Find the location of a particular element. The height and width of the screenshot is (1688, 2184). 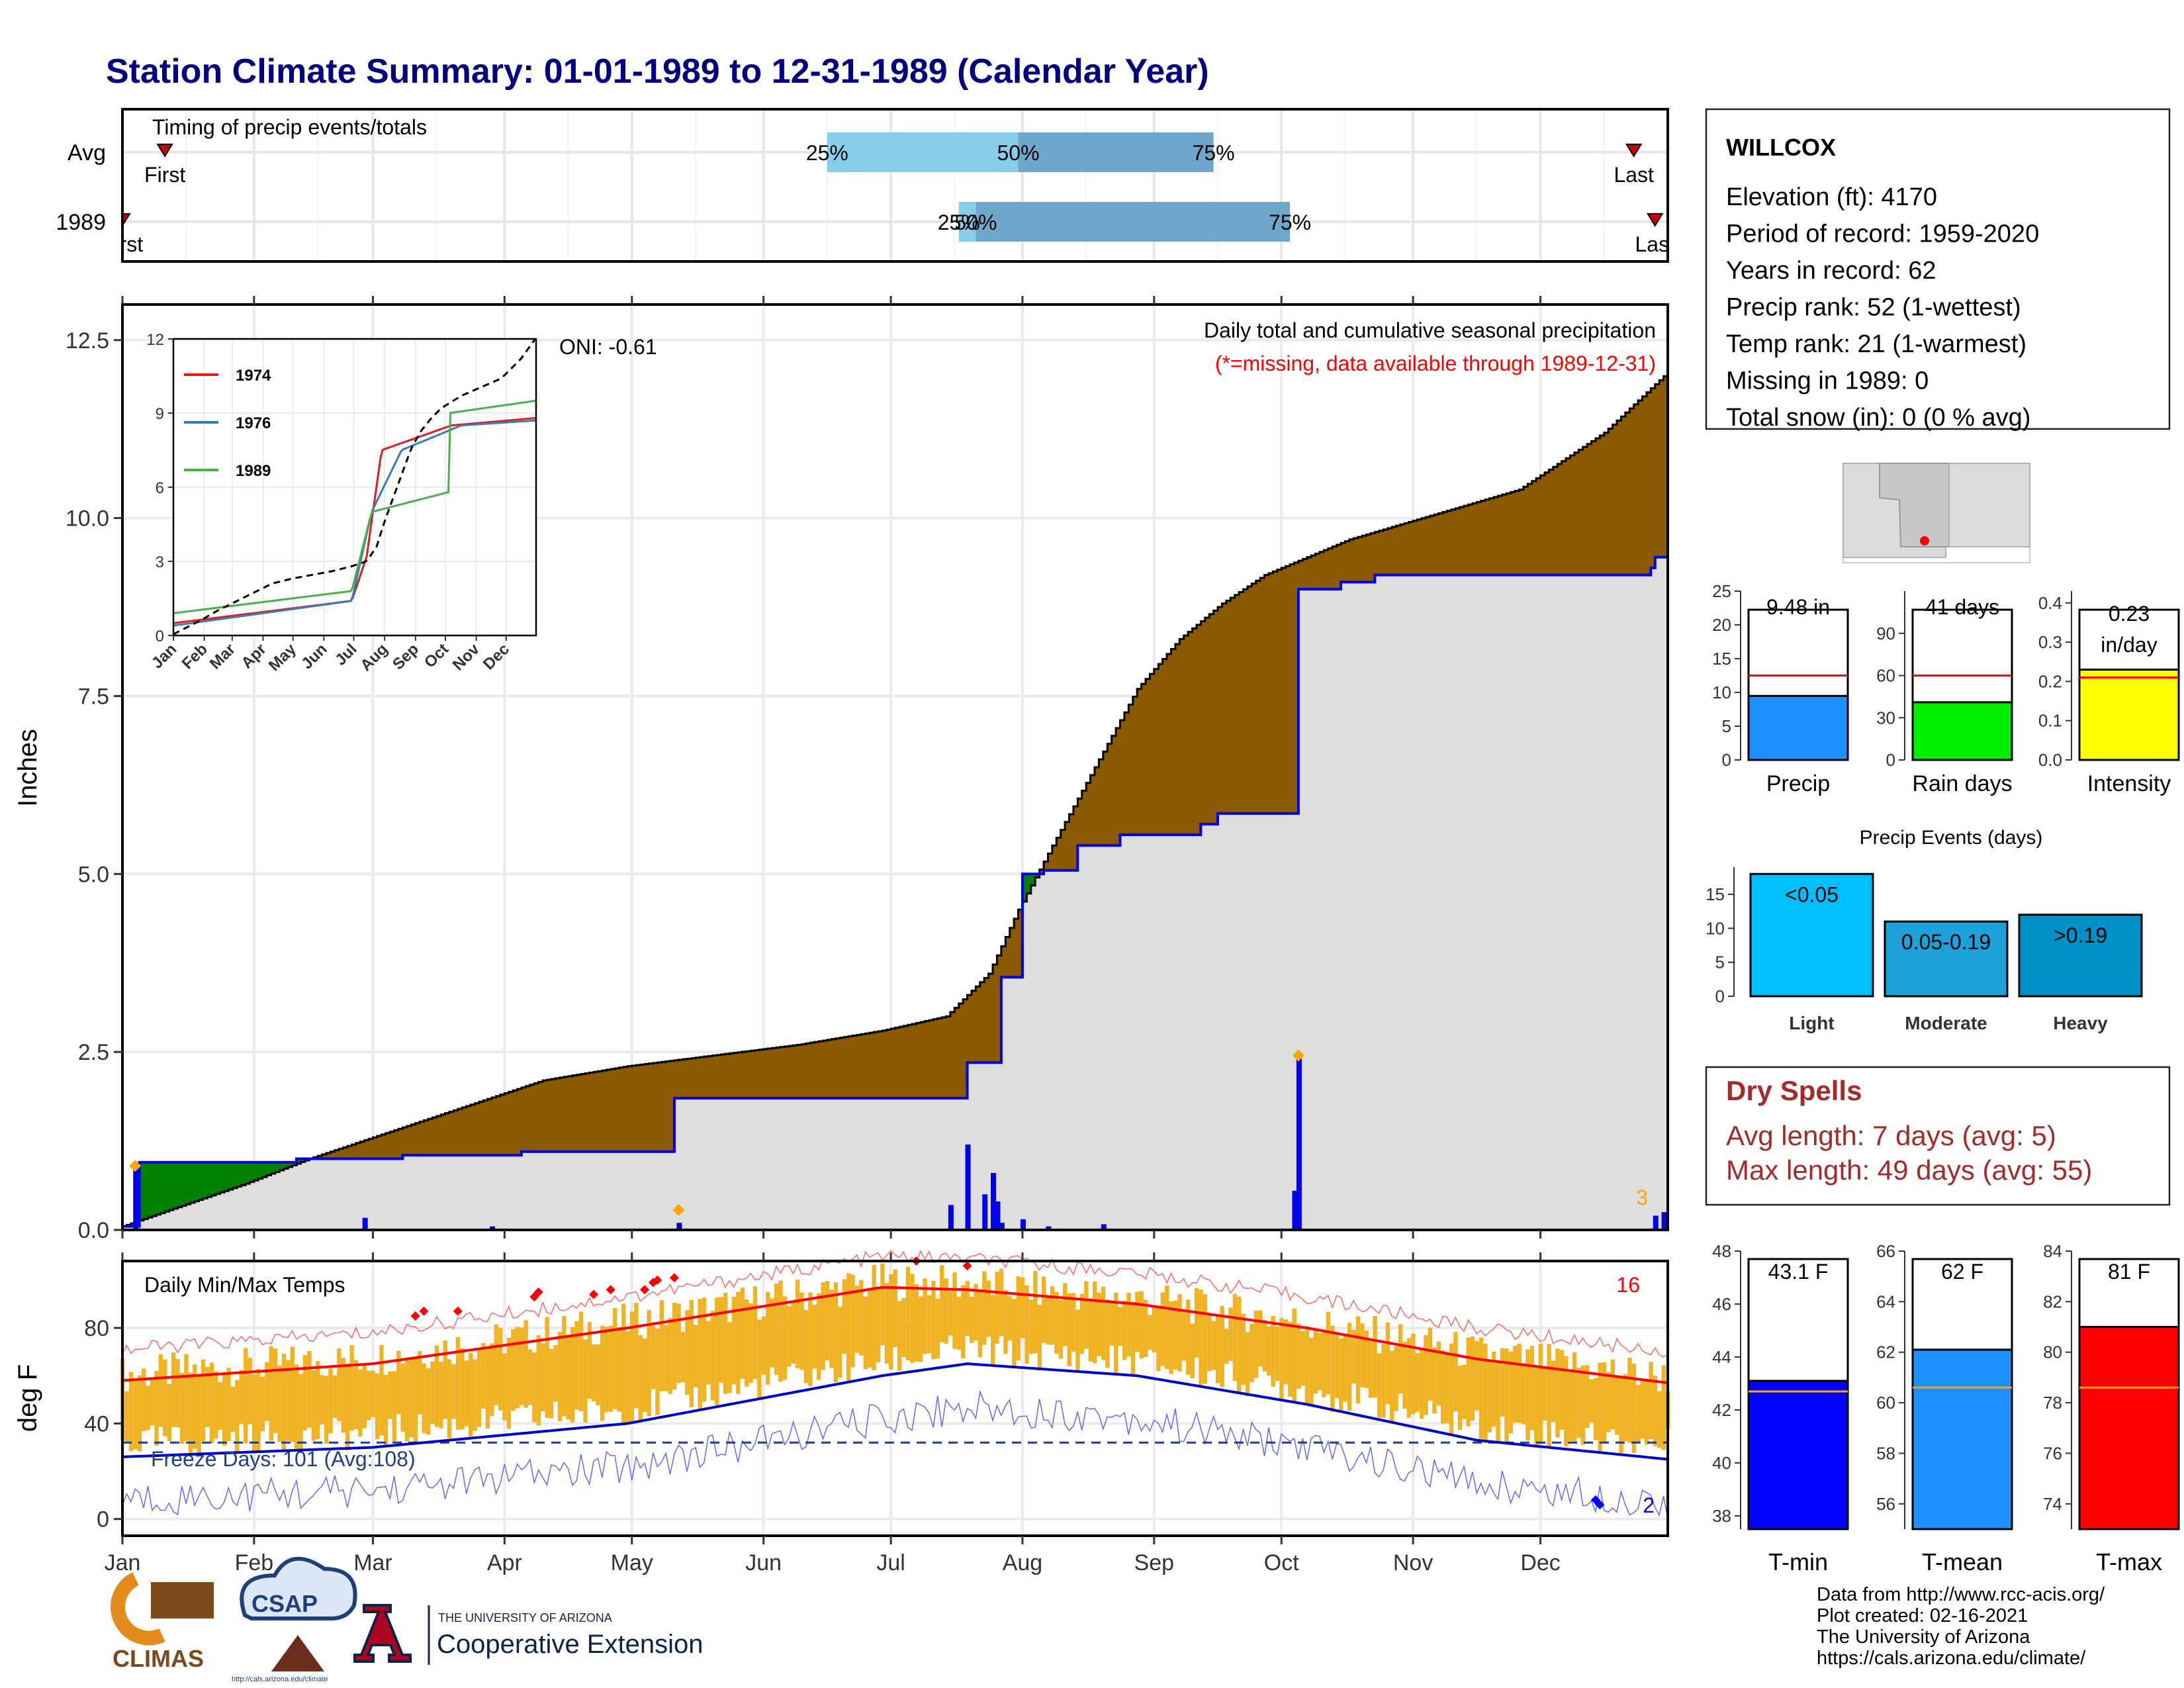

timing-p75-label: 75% is located at coordinates (1290, 222).